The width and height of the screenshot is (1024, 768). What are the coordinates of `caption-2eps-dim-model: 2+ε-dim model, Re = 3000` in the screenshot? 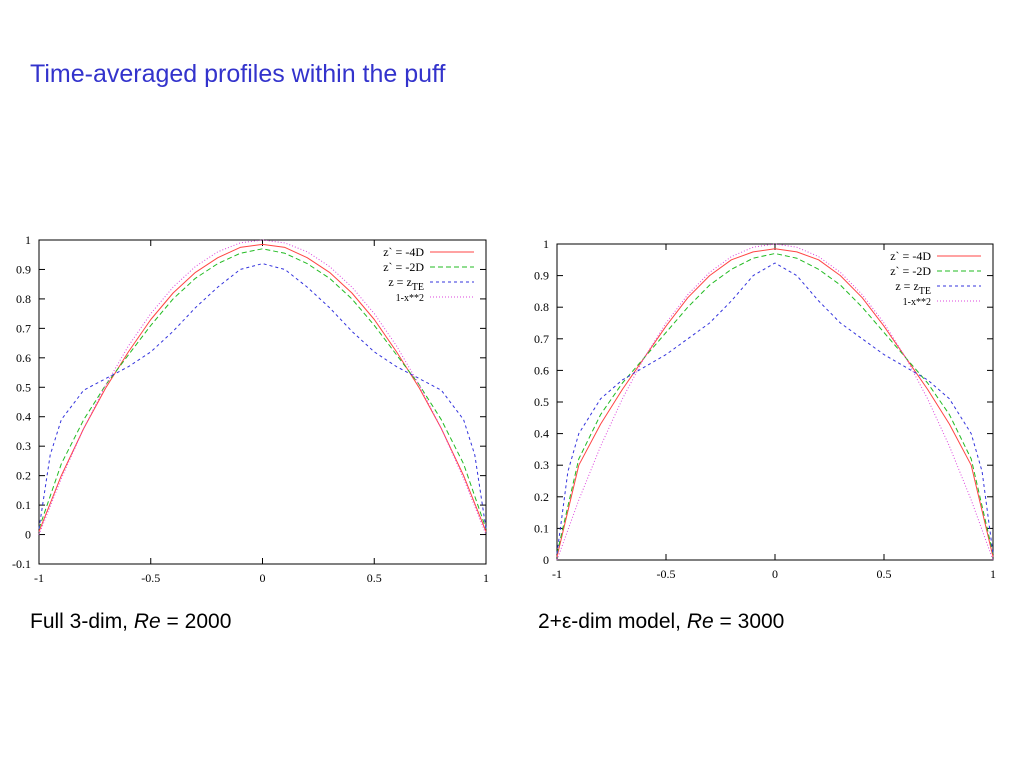 It's located at (661, 622).